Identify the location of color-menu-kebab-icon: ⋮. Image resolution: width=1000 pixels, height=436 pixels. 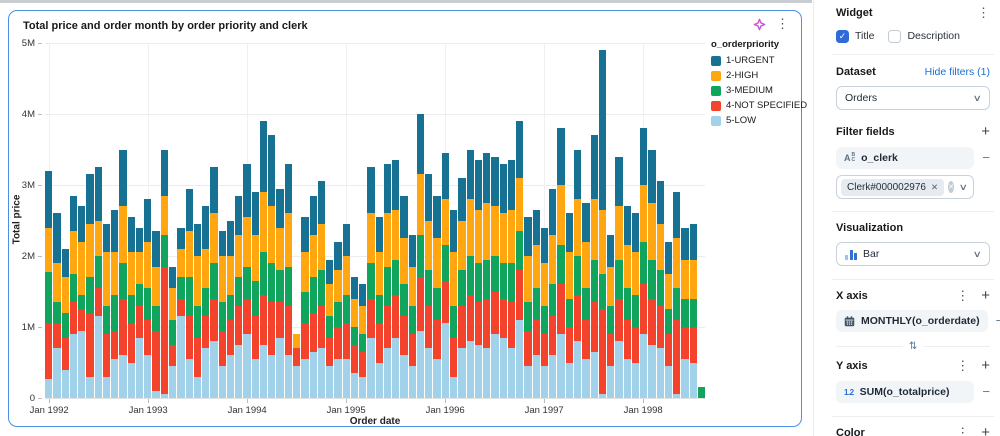
(963, 430).